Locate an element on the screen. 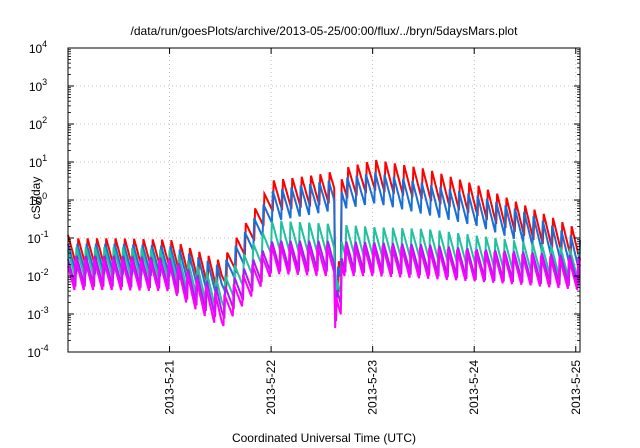 Image resolution: width=640 pixels, height=448 pixels. y-tick-label: 10⁻⁴ is located at coordinates (37, 351).